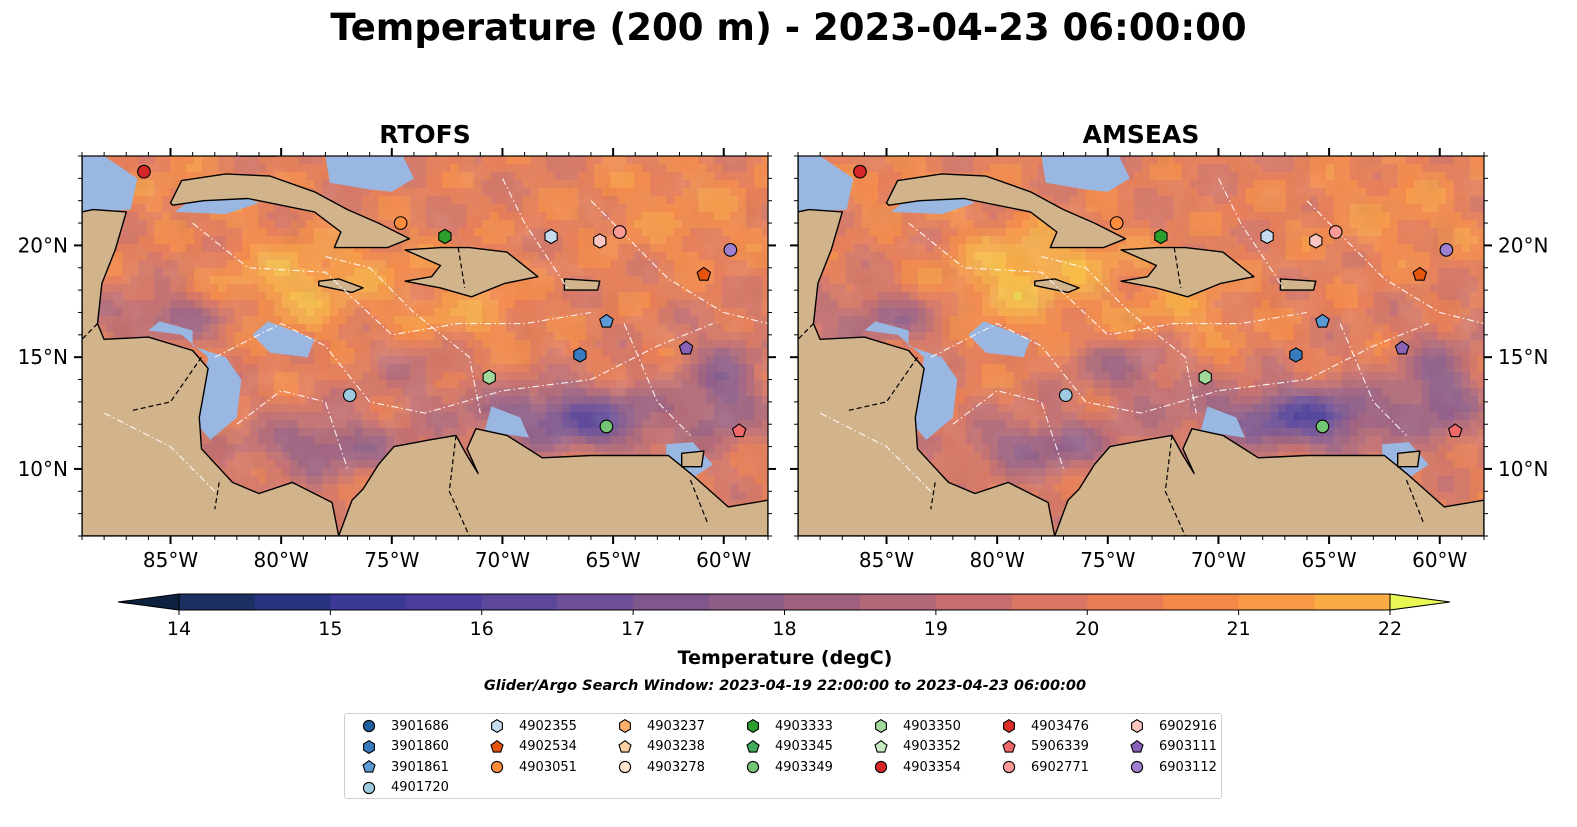 Image resolution: width=1577 pixels, height=827 pixels. What do you see at coordinates (1239, 629) in the screenshot?
I see `colorbar-tick-label: 21` at bounding box center [1239, 629].